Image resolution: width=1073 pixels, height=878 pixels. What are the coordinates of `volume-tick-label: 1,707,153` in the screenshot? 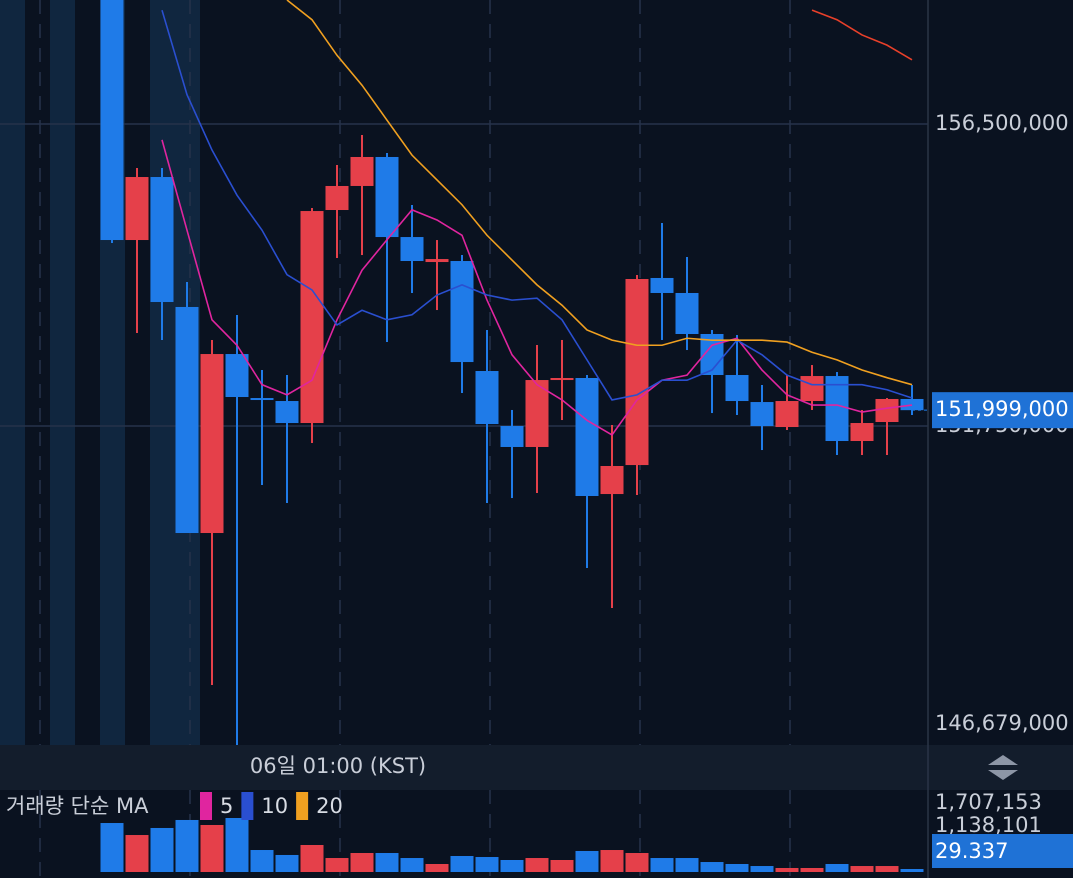 It's located at (988, 802).